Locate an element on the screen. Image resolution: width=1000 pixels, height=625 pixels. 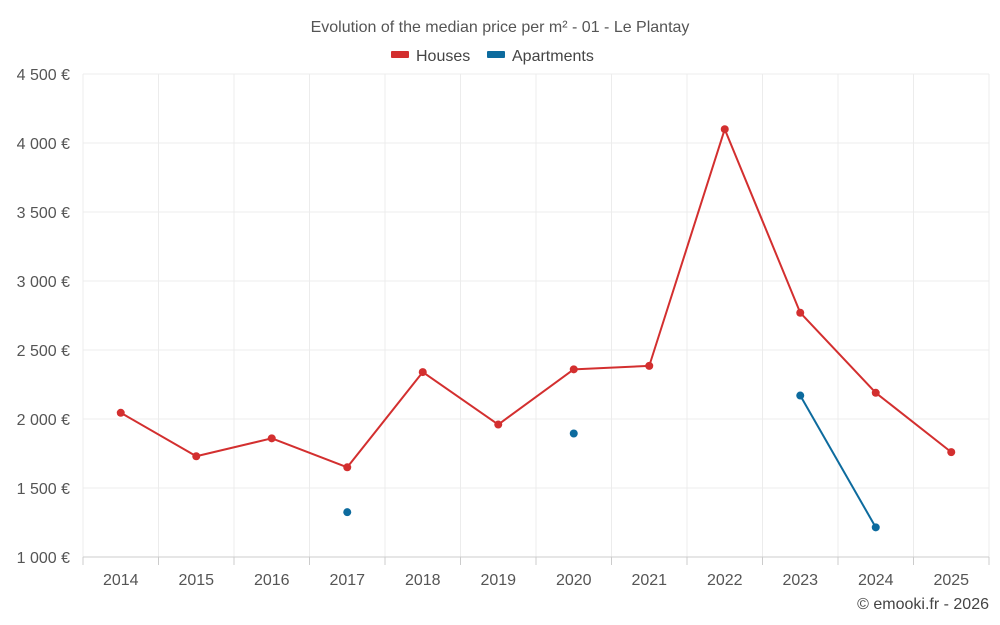
series-line-apartments is located at coordinates (838, 461).